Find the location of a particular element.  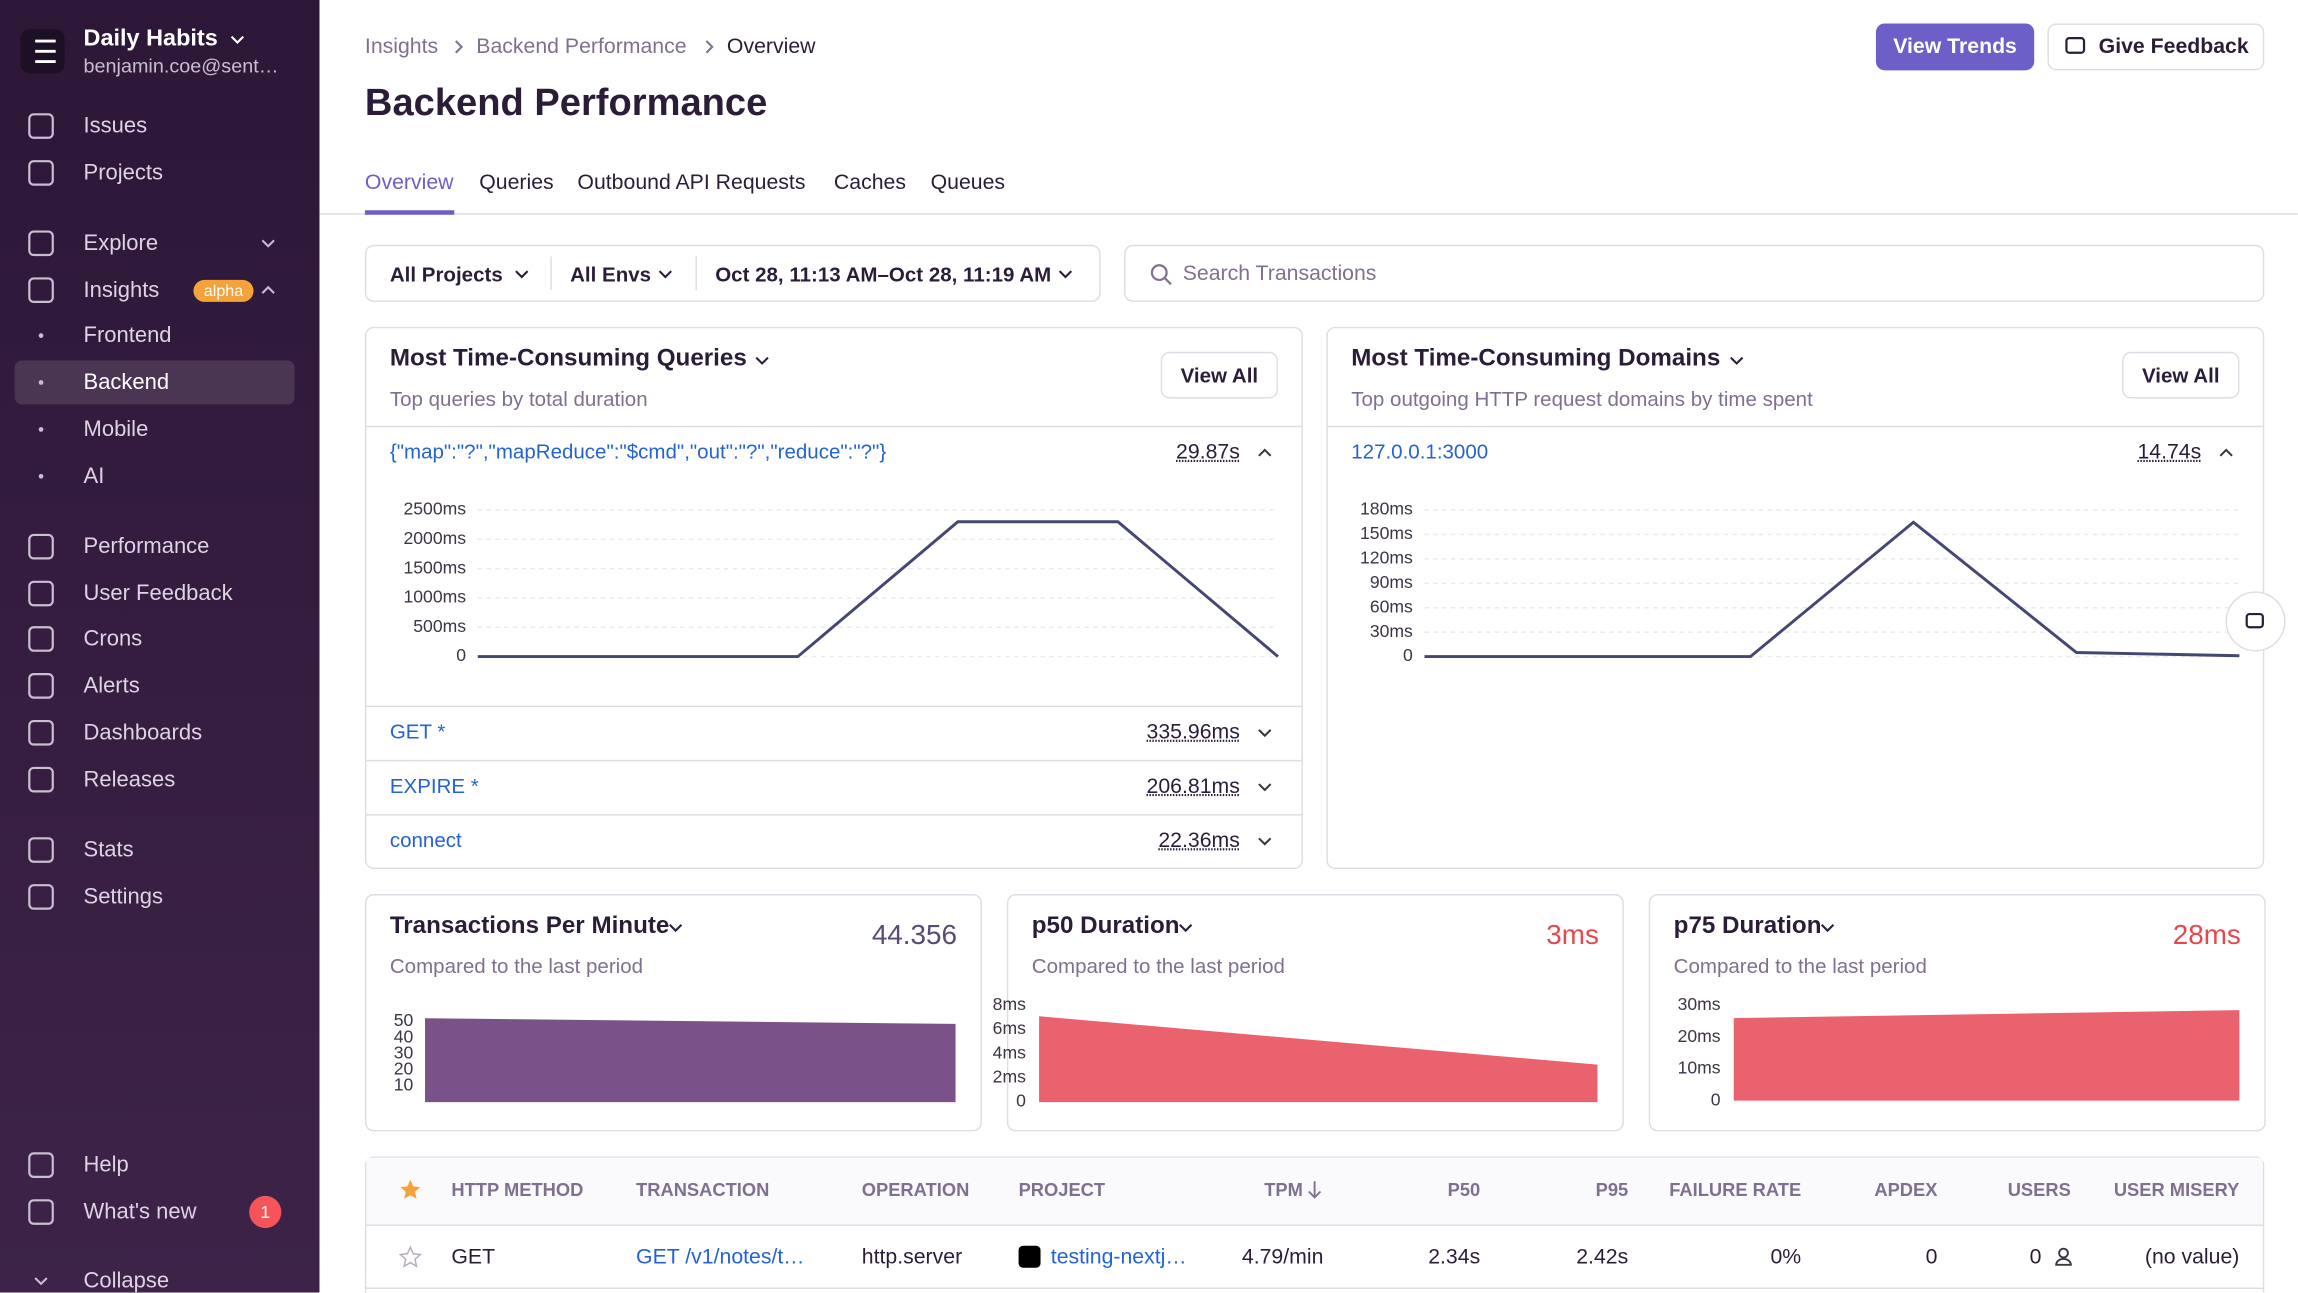

metric-title: p75 Duration is located at coordinates (1747, 925).